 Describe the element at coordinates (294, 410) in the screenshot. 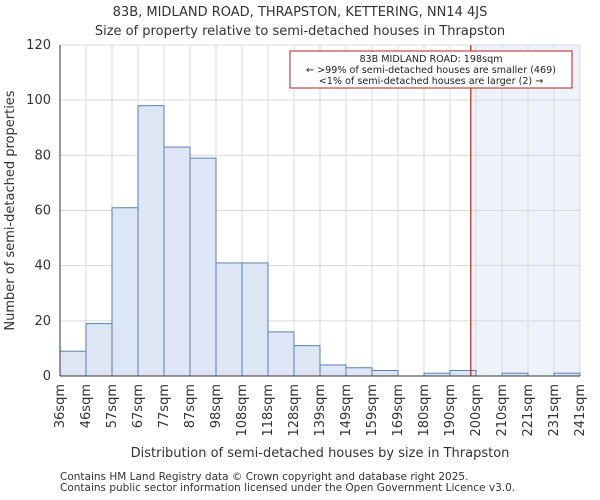

I see `x-tick-label: 128sqm` at that location.